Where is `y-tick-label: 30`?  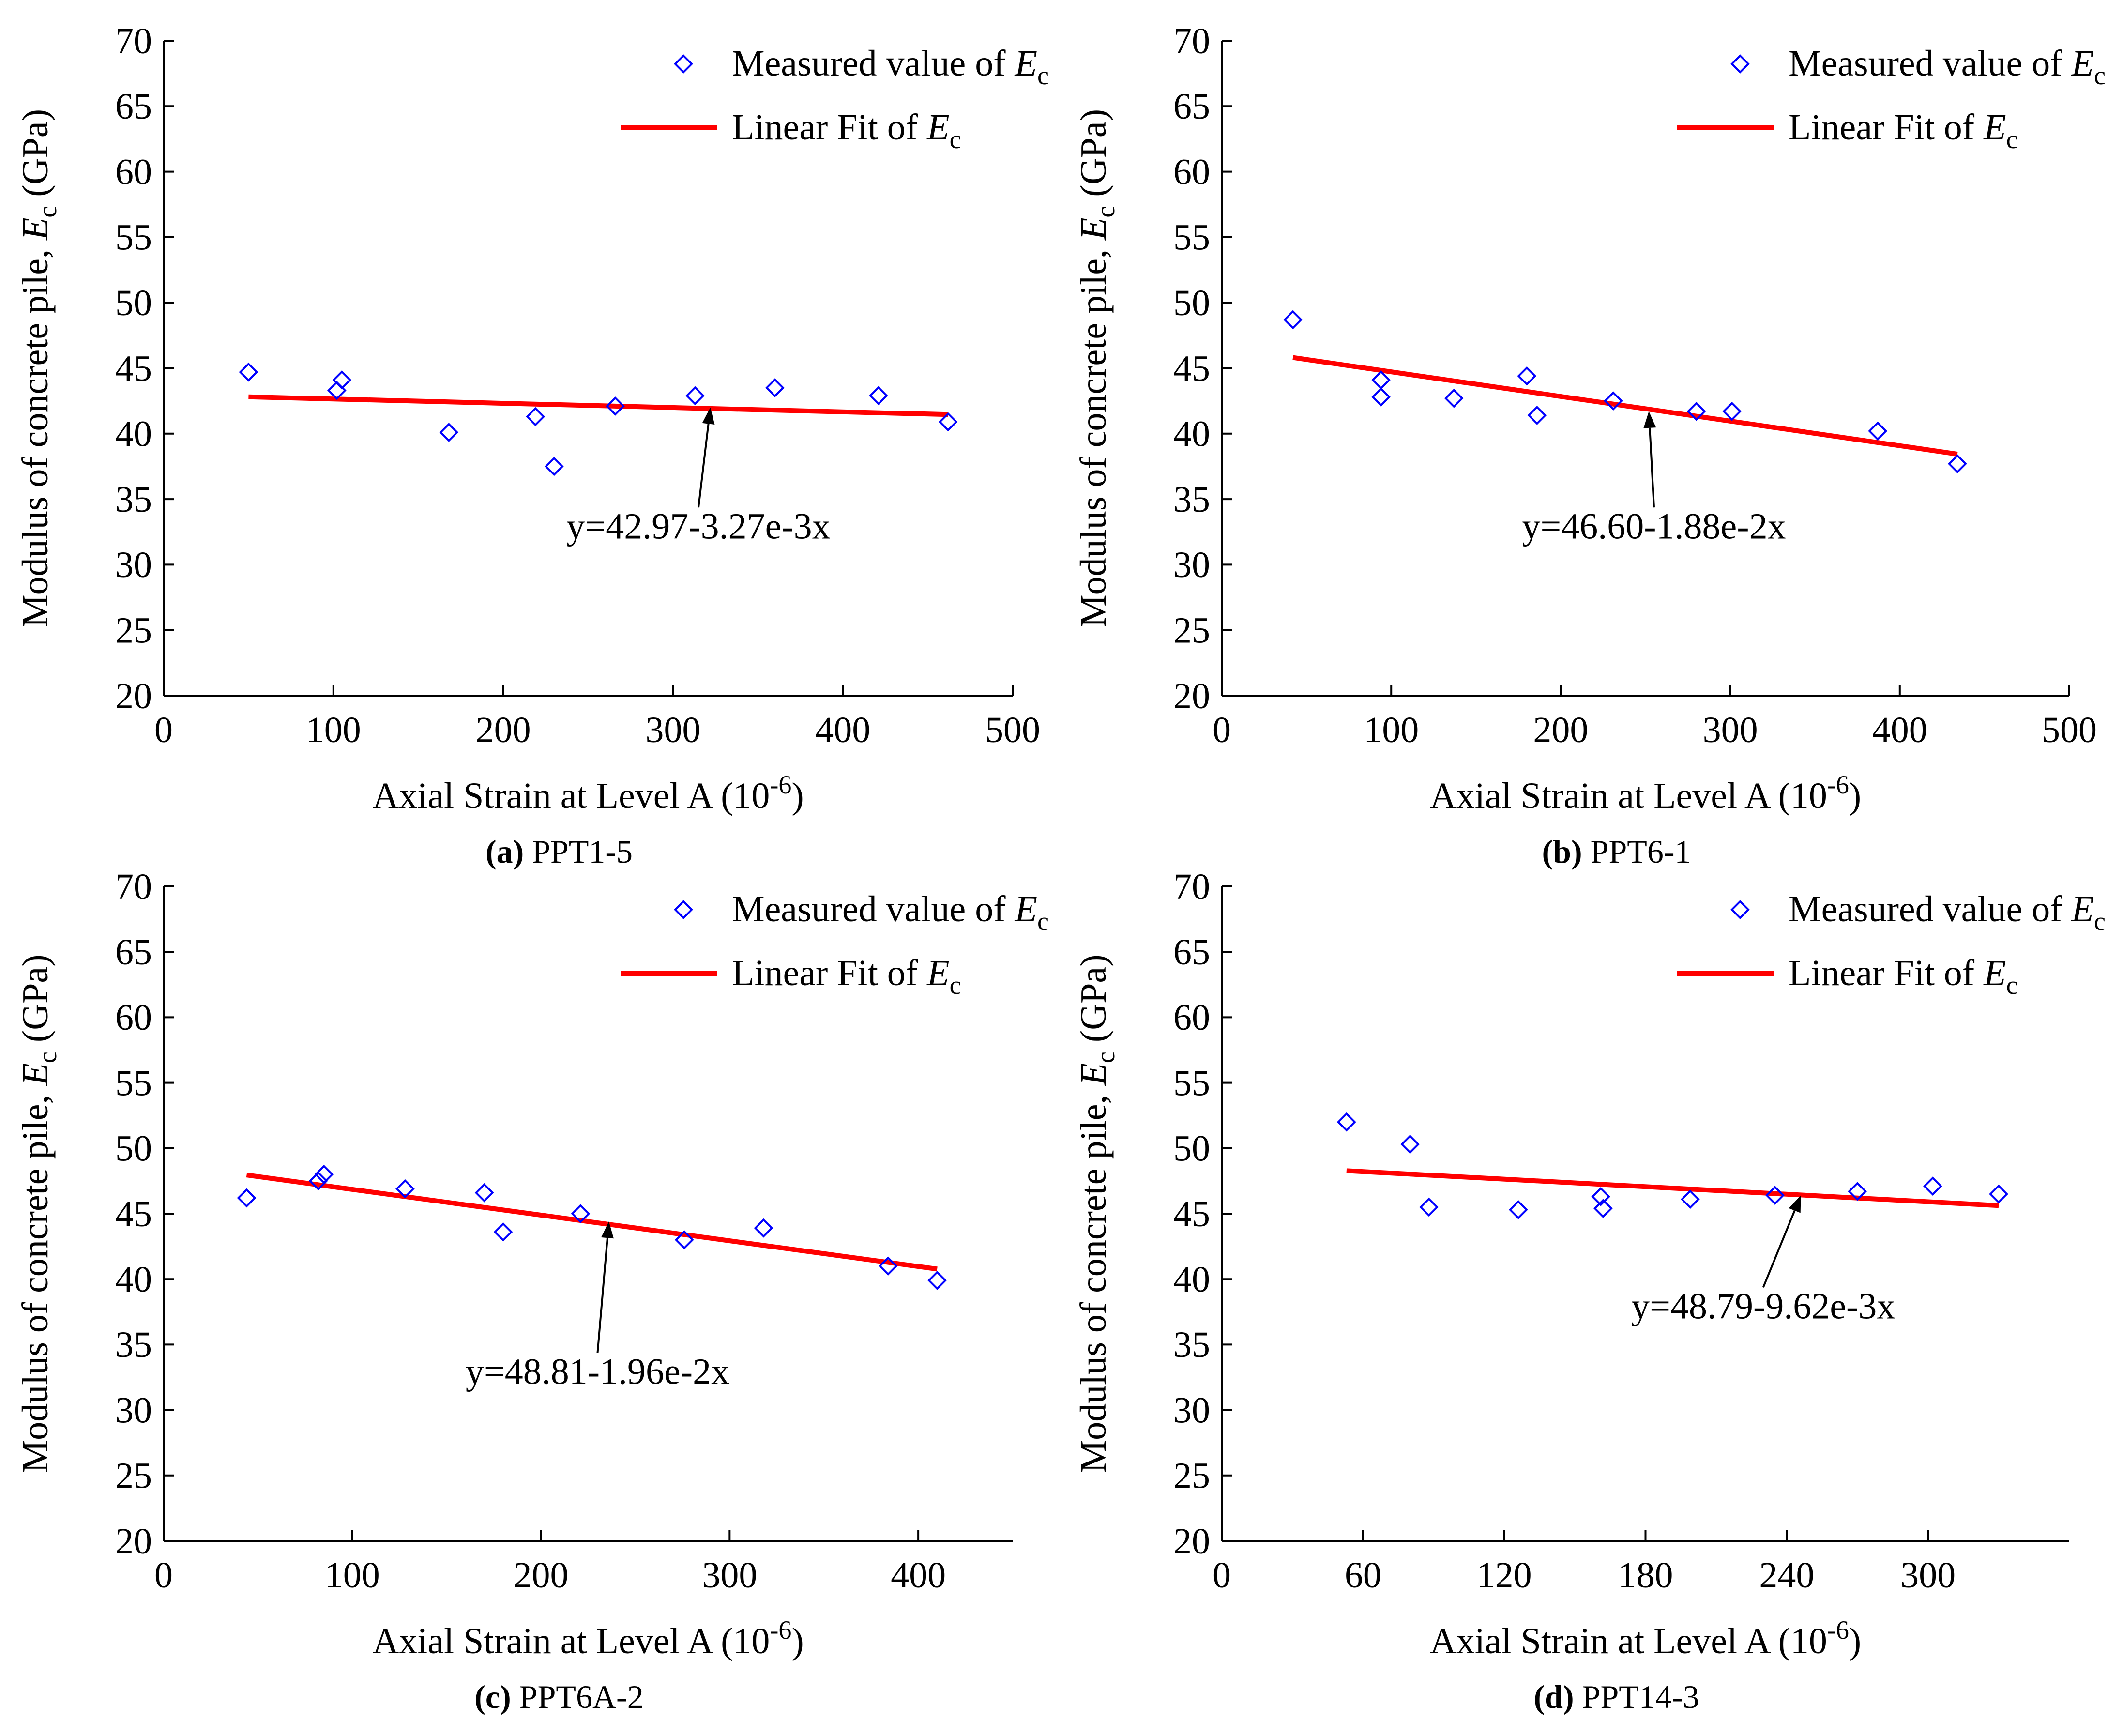 y-tick-label: 30 is located at coordinates (133, 1410).